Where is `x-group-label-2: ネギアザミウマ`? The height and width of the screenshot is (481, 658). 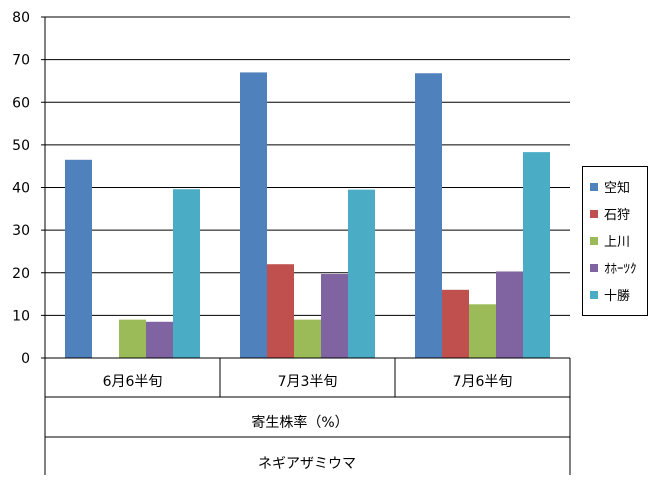 x-group-label-2: ネギアザミウマ is located at coordinates (307, 464).